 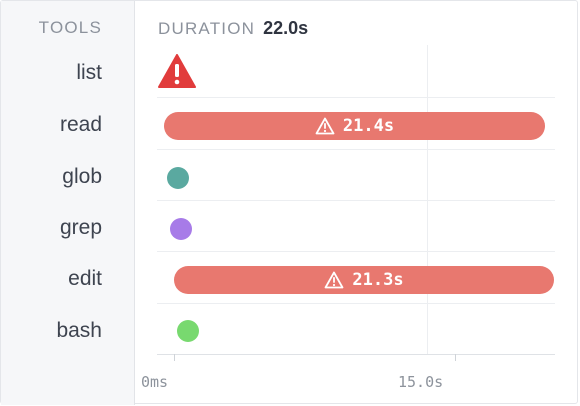 I want to click on glob-marker, so click(x=178, y=178).